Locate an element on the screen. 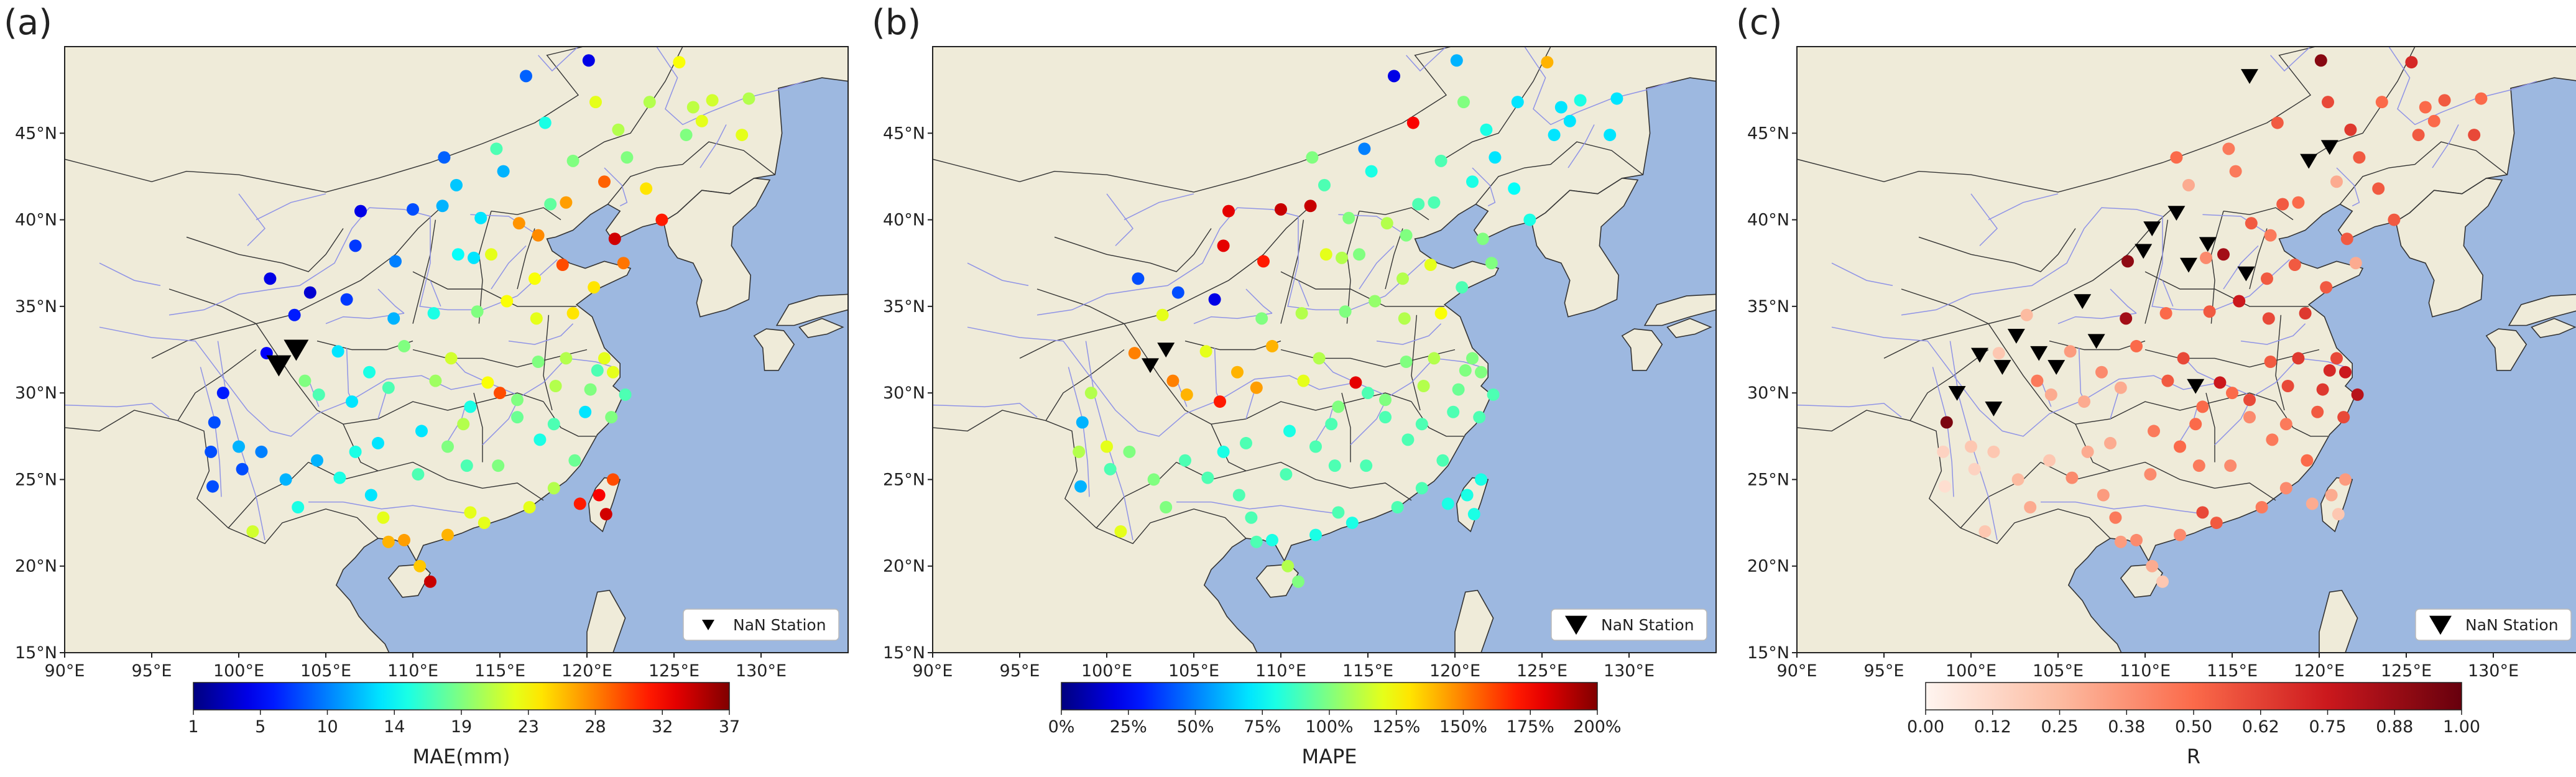 This screenshot has height=777, width=2576. colorbar-label: R is located at coordinates (2193, 756).